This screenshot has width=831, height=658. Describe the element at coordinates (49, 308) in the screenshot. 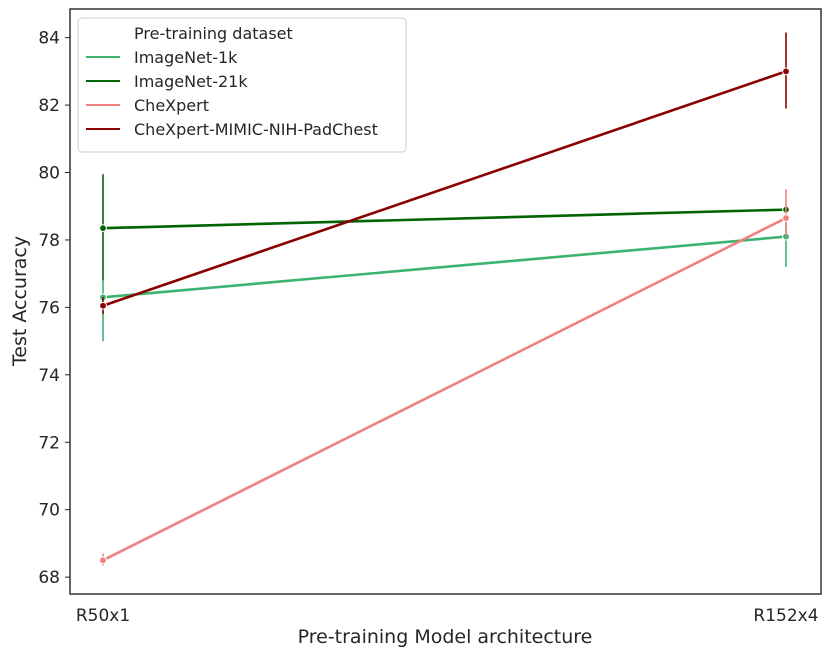

I see `y-tick-label: 76` at that location.